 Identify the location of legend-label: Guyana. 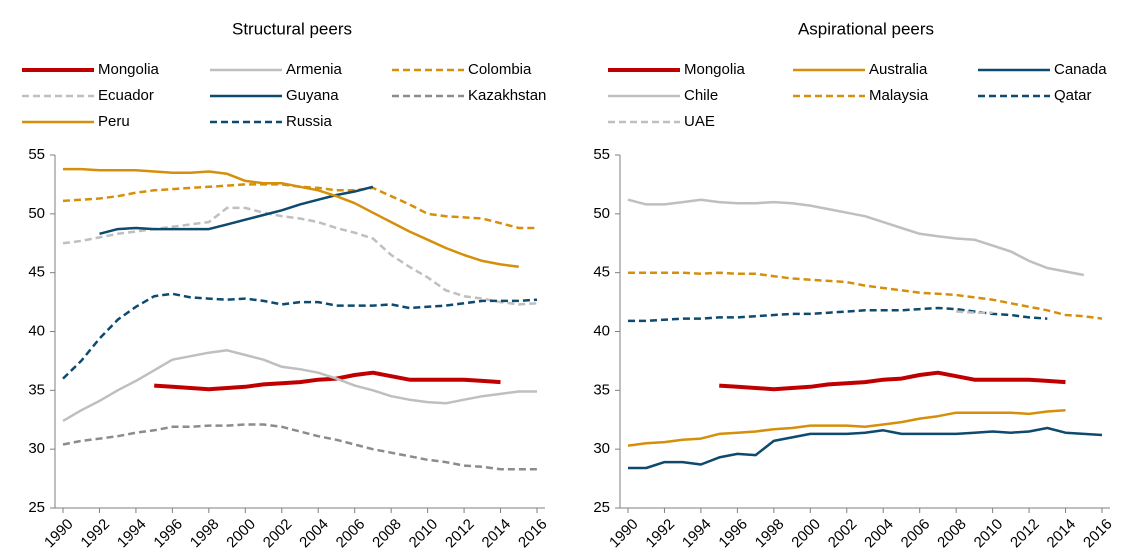
(312, 95).